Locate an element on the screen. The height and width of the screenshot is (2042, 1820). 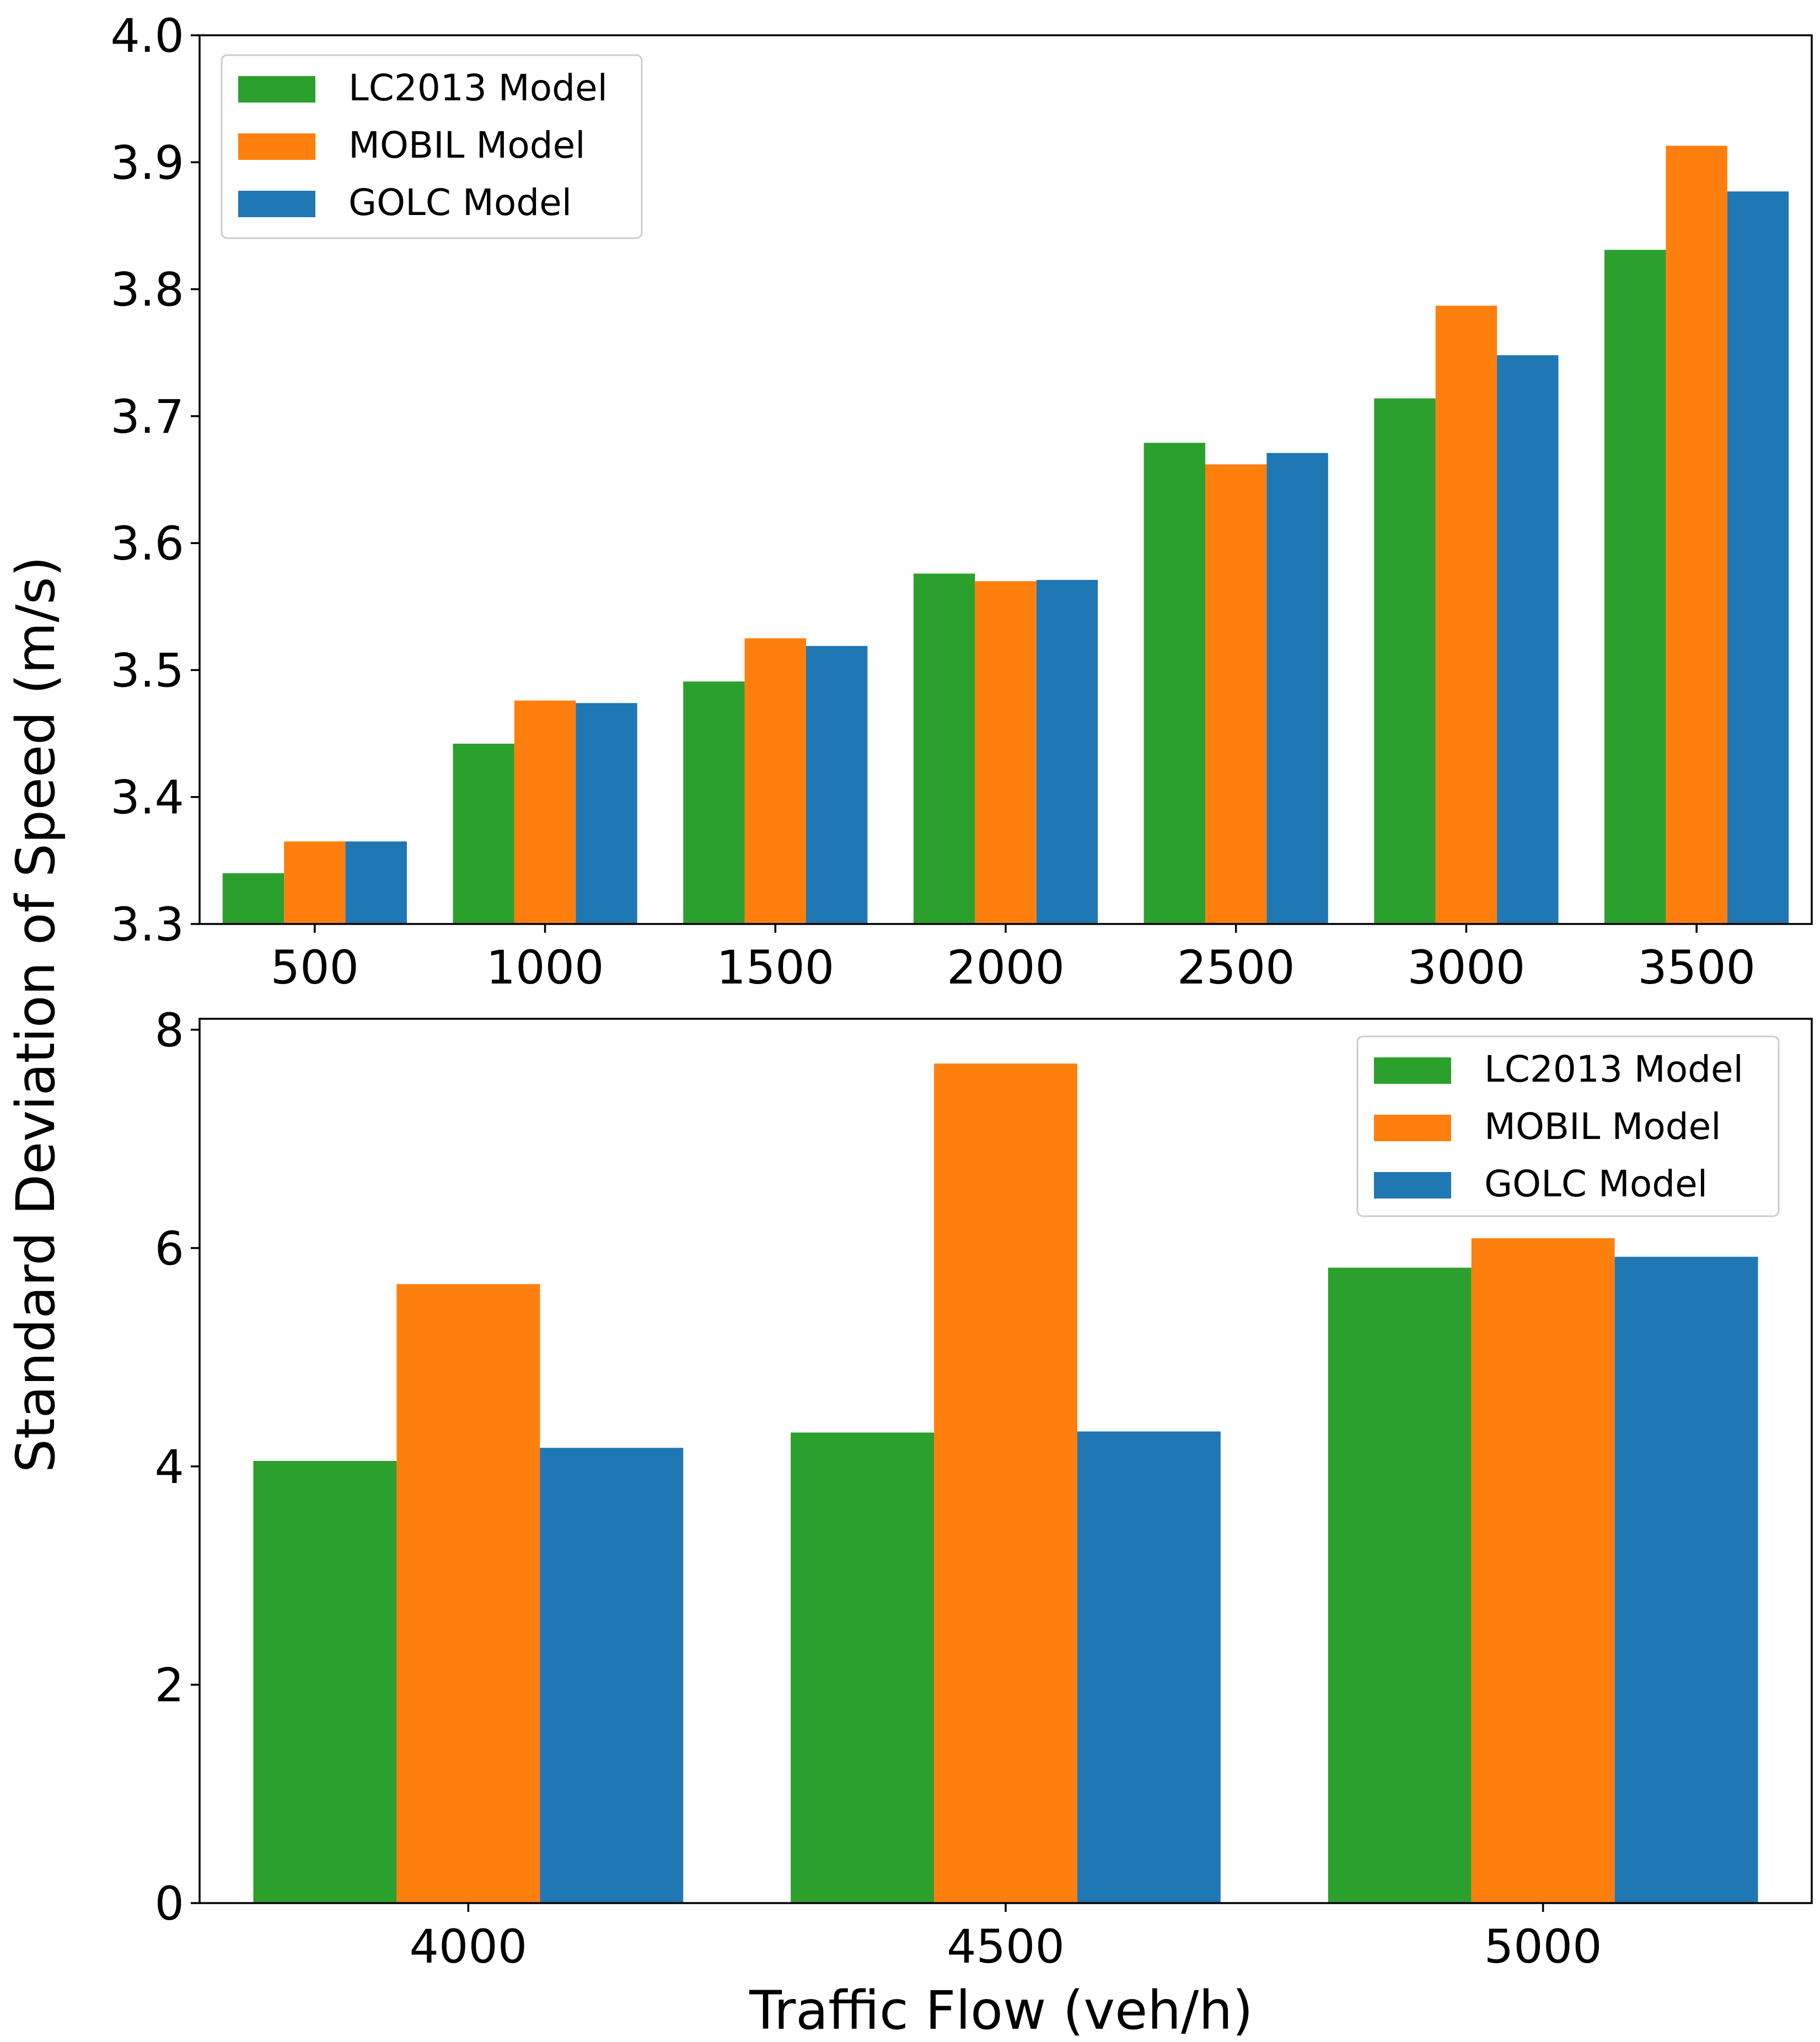
x-tick-label: 1000 is located at coordinates (545, 968).